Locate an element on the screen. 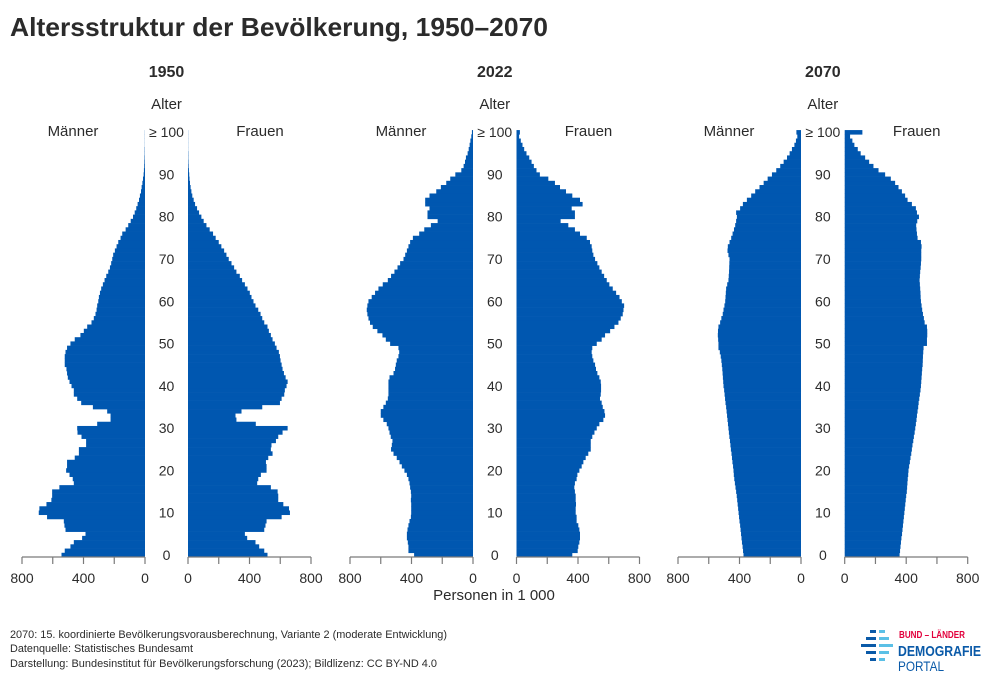  x-tick-label-right: 800 is located at coordinates (311, 578).